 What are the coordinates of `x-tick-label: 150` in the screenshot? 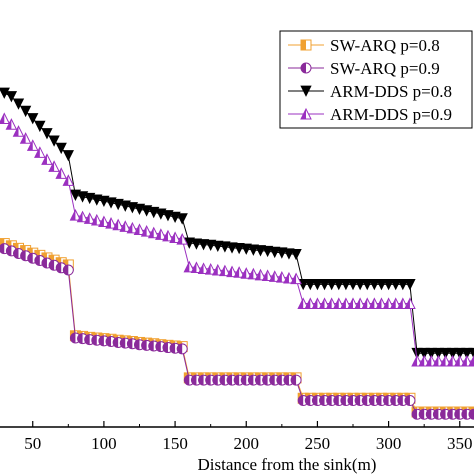 It's located at (175, 443).